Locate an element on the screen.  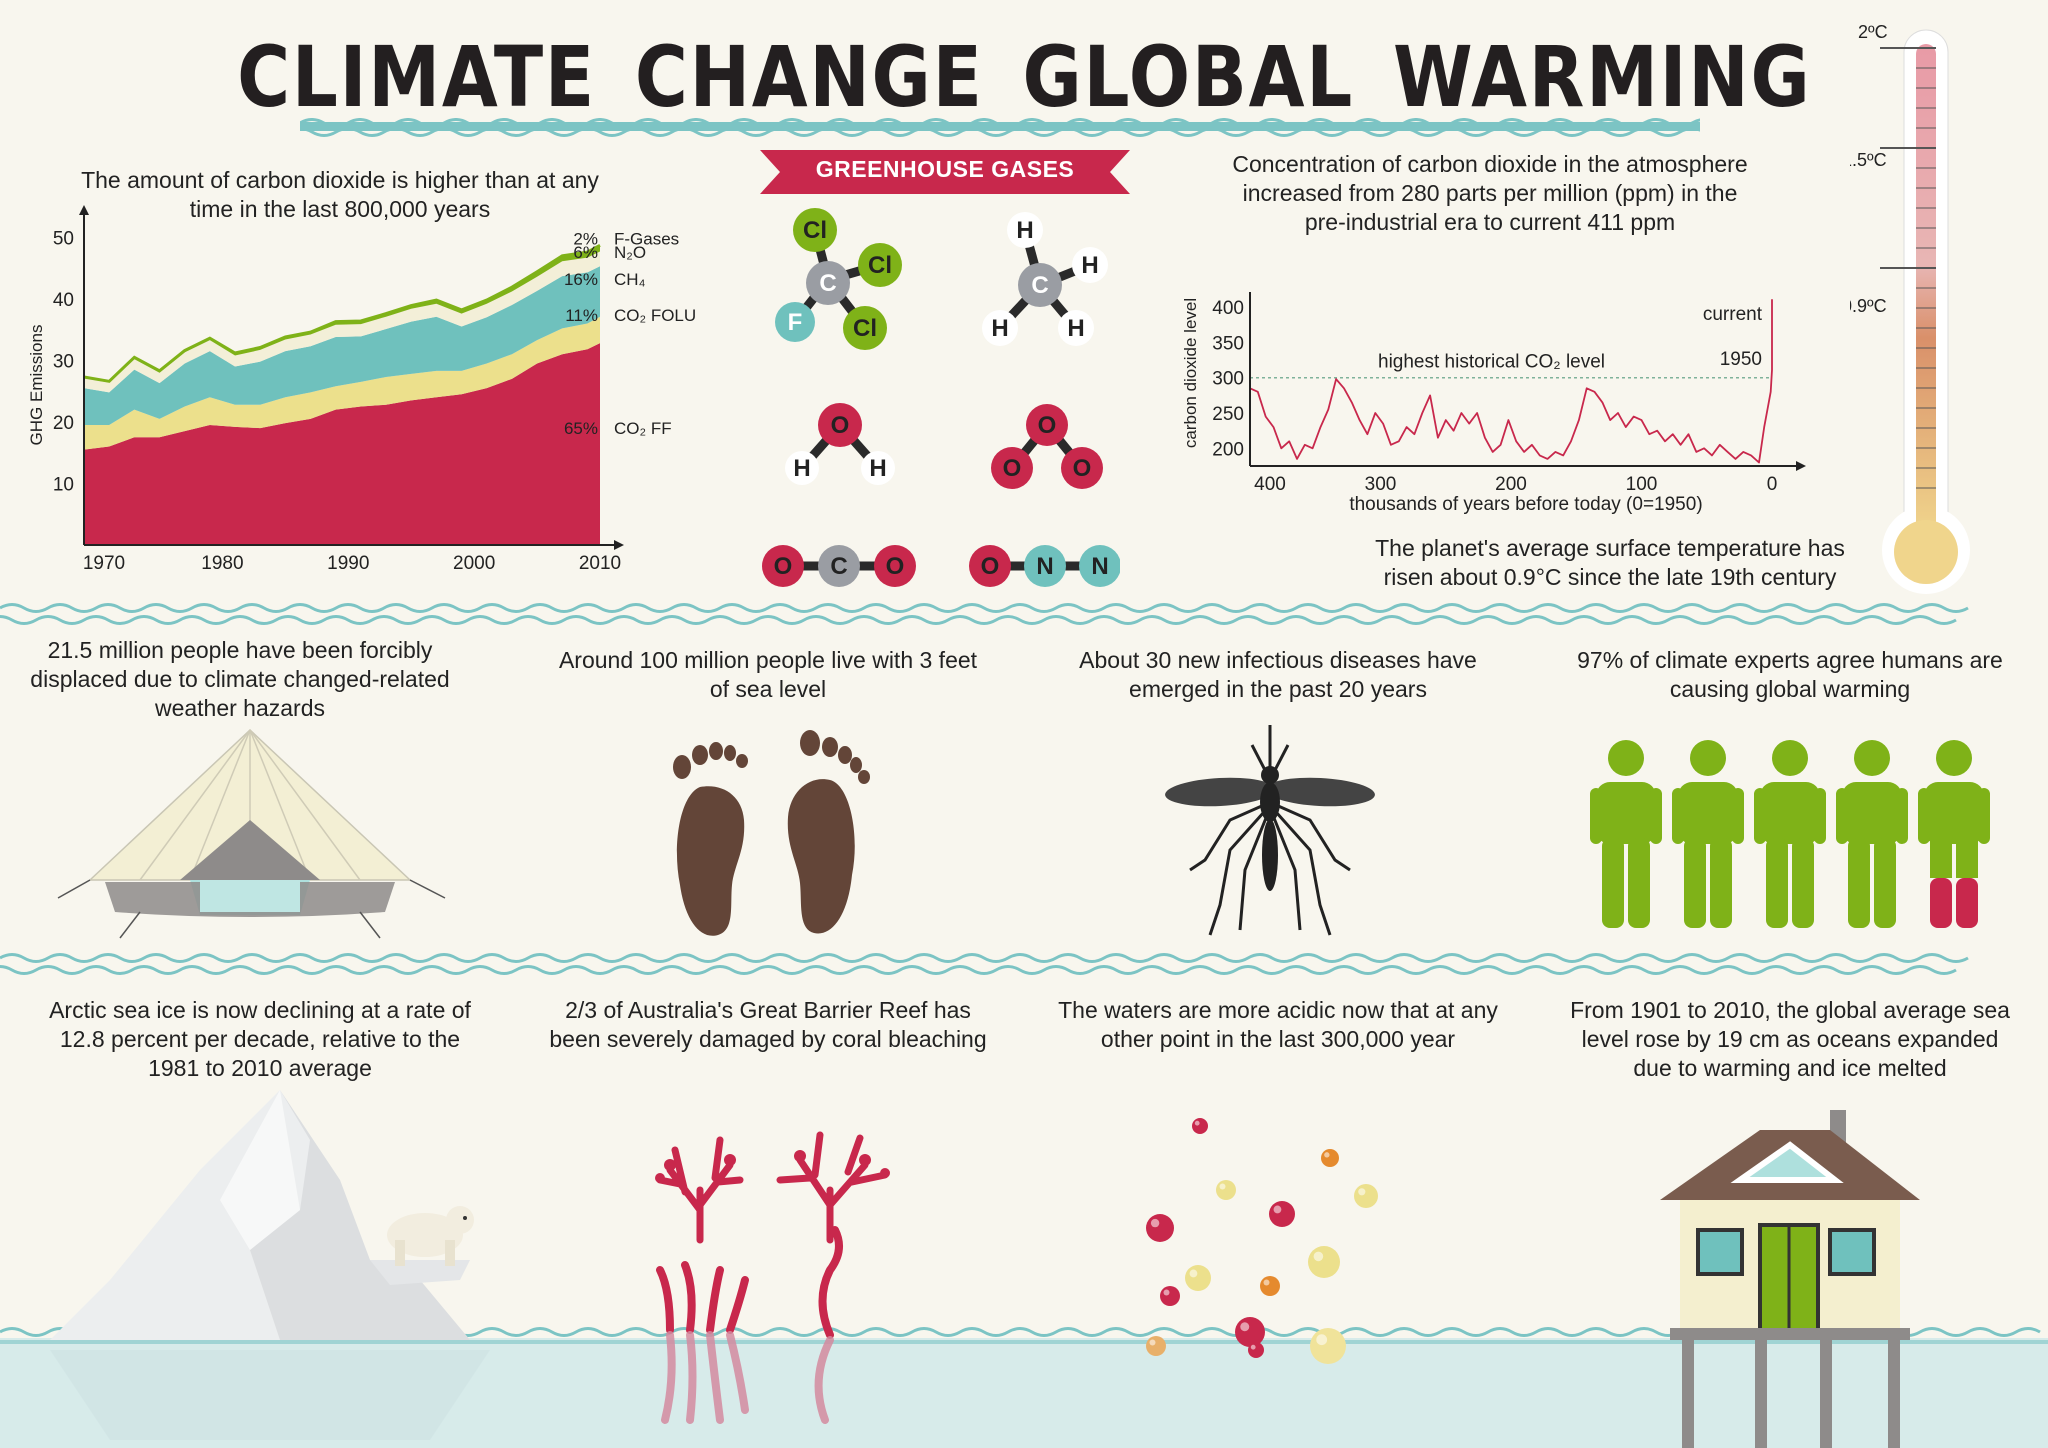
people-icons is located at coordinates (1790, 834).